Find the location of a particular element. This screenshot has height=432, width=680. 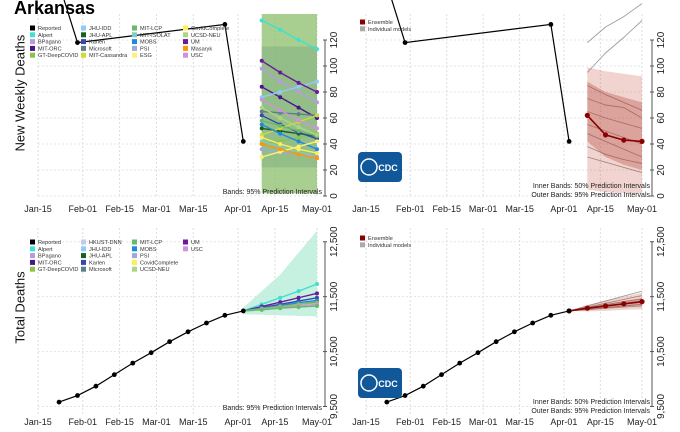

x-tick-label: May-01 is located at coordinates (642, 422).